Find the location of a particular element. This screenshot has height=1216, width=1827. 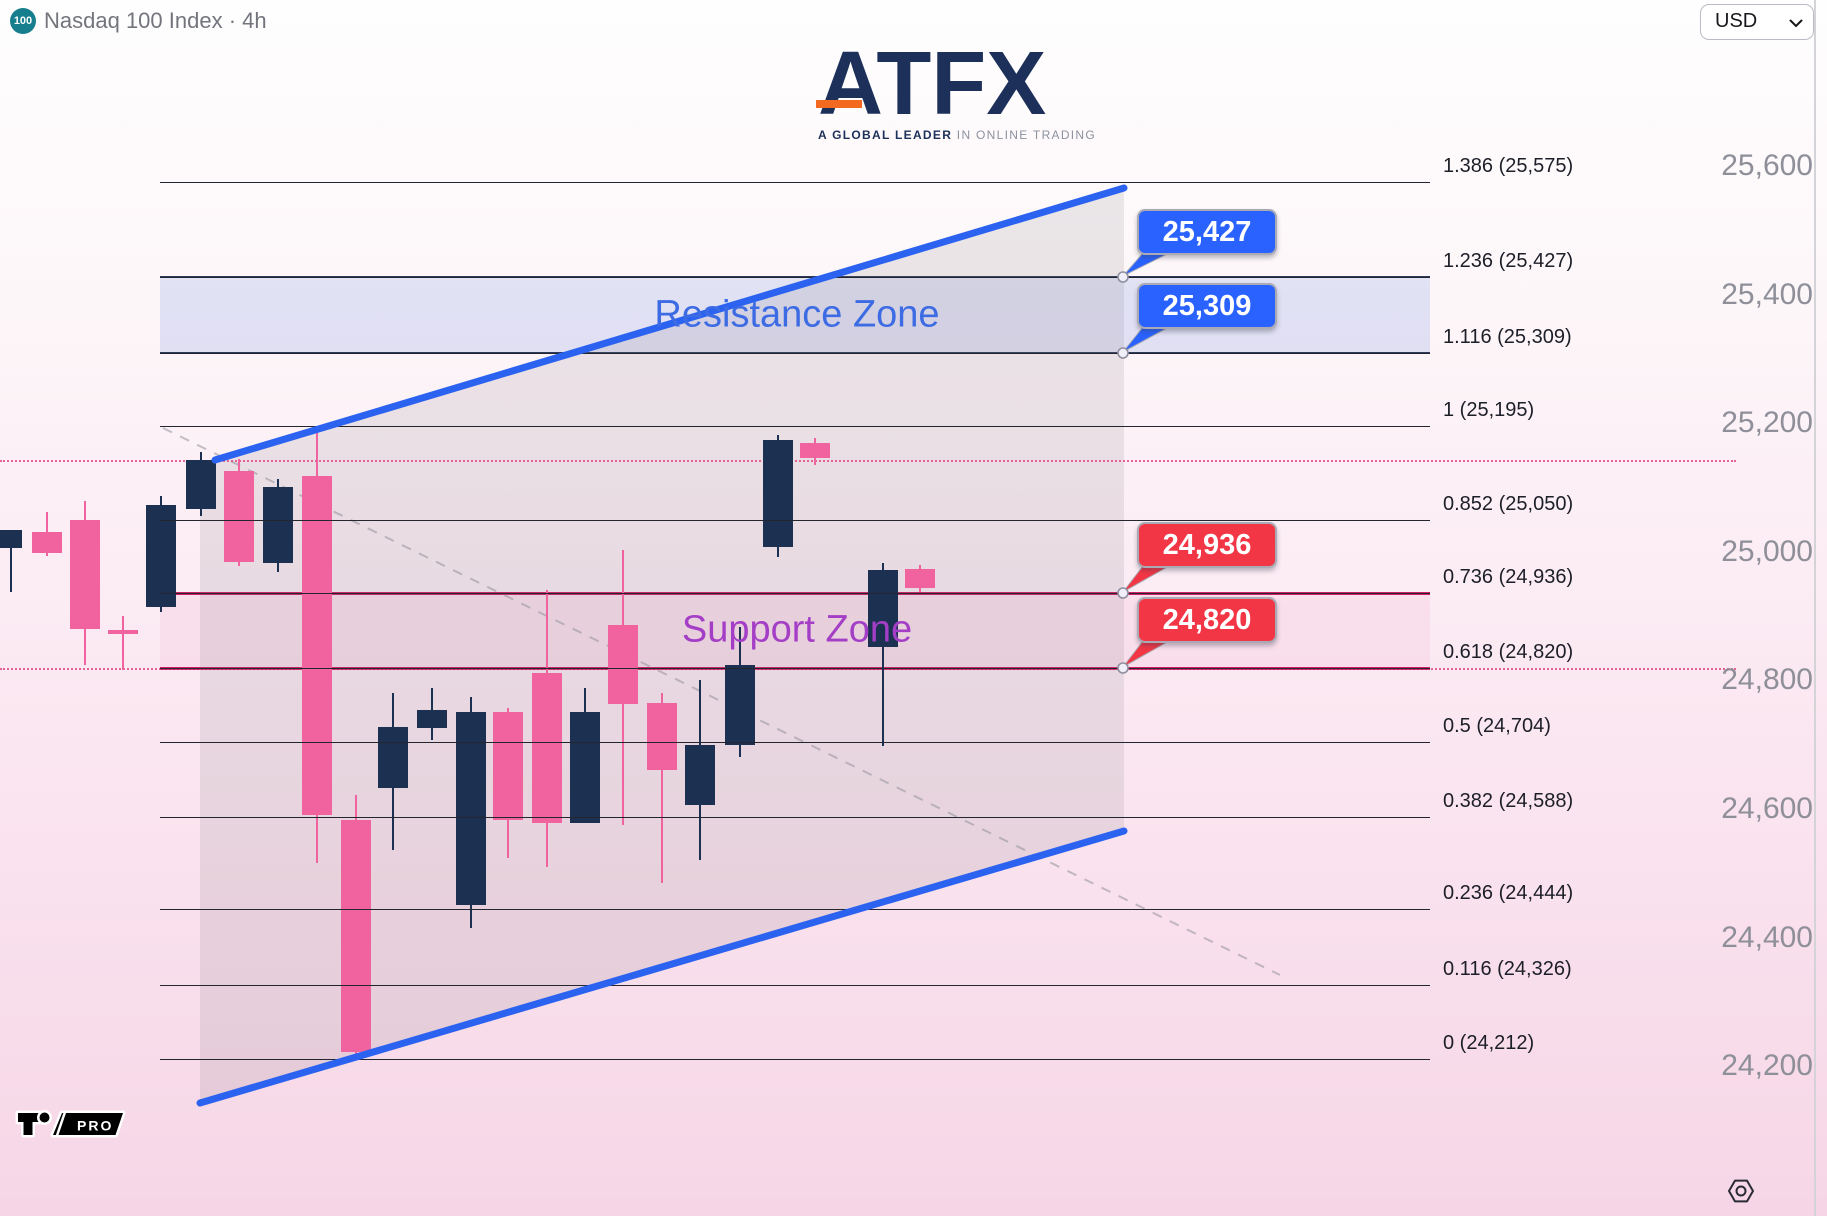

symbol-title: Nasdaq 100 Index · 4h is located at coordinates (155, 20).